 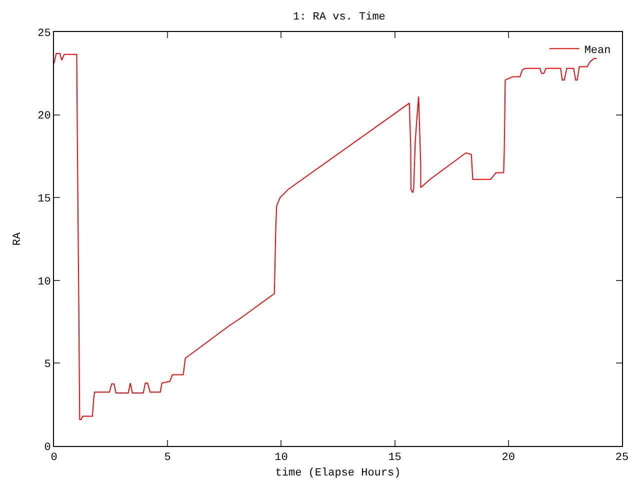 What do you see at coordinates (597, 50) in the screenshot?
I see `legend-label: Mean` at bounding box center [597, 50].